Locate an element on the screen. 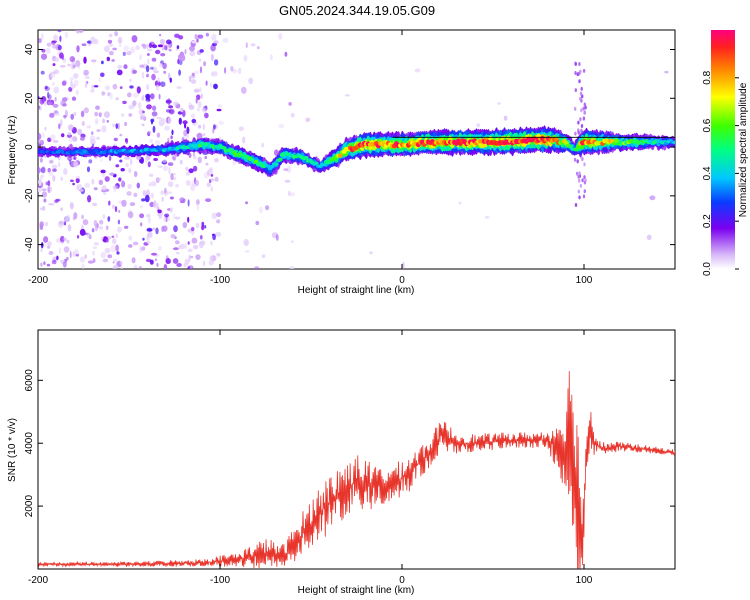  colorbar-tick-label: 0.2 is located at coordinates (707, 221).